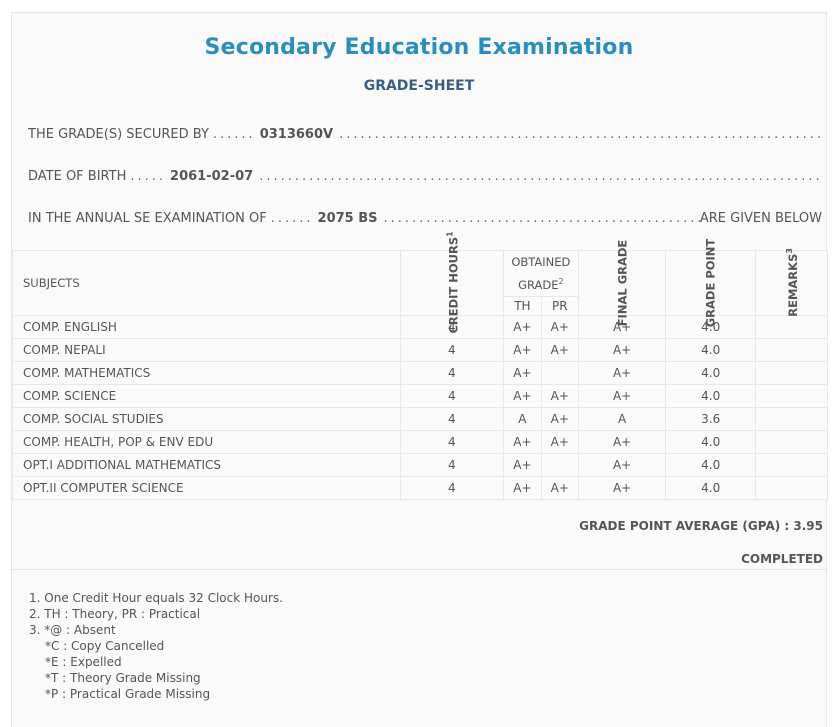  I want to click on exam-tail: ARE GIVEN BELOW, so click(760, 218).